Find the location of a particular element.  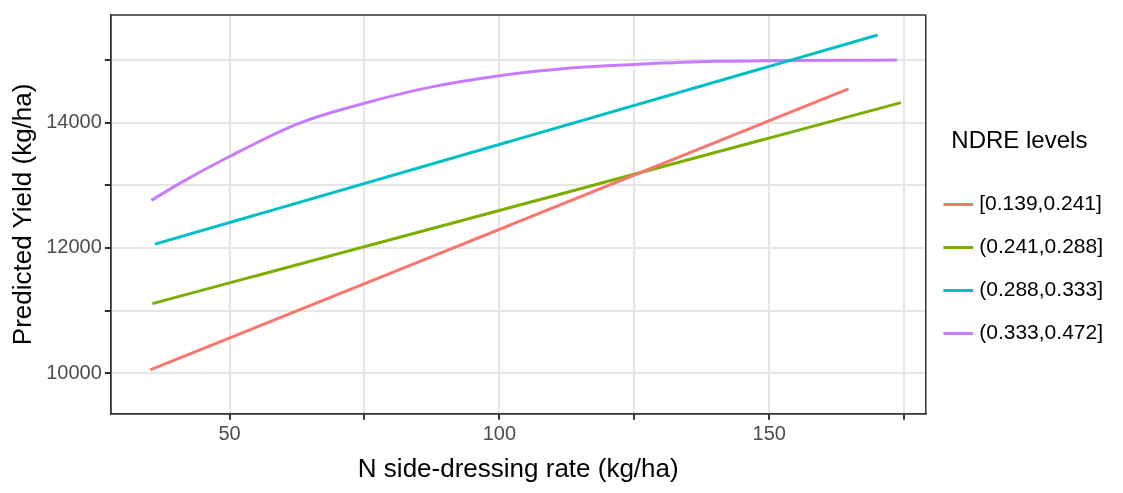

x-tick-label: 50 is located at coordinates (229, 433).